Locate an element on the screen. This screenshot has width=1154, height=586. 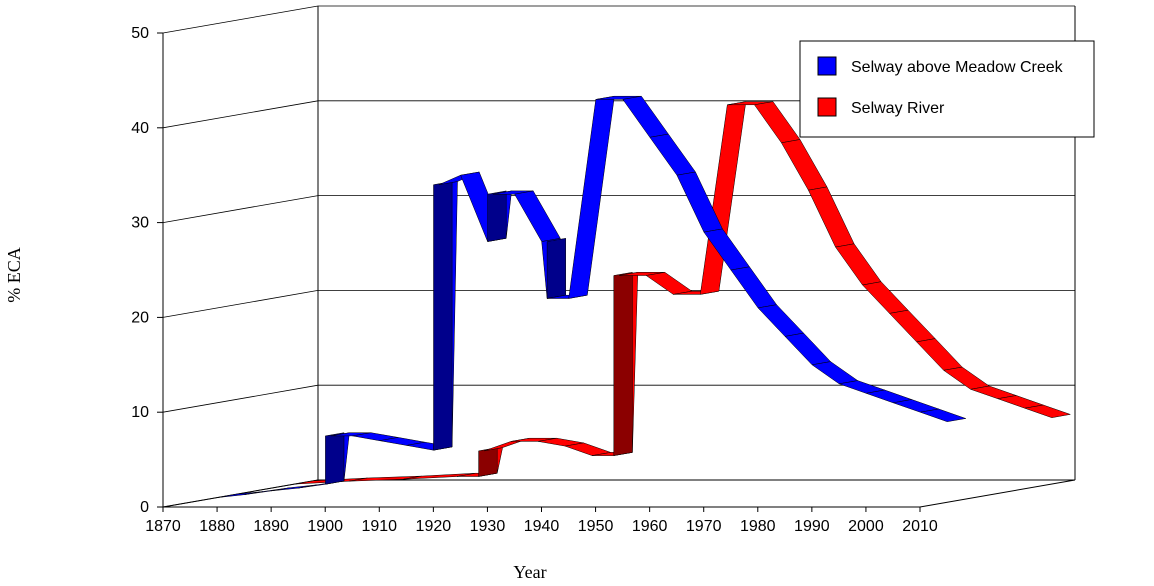
y-tick-label-1: 10 is located at coordinates (140, 412).